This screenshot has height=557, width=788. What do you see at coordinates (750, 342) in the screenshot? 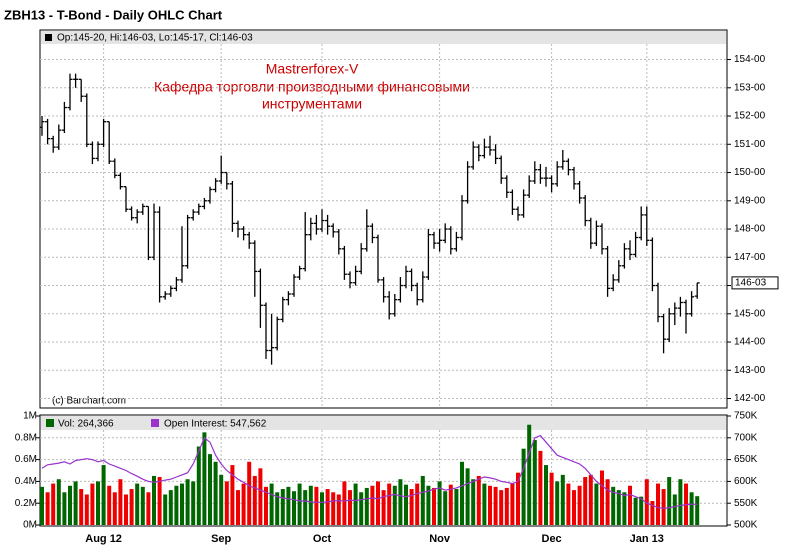
I see `y-tick-label: 144-00` at bounding box center [750, 342].